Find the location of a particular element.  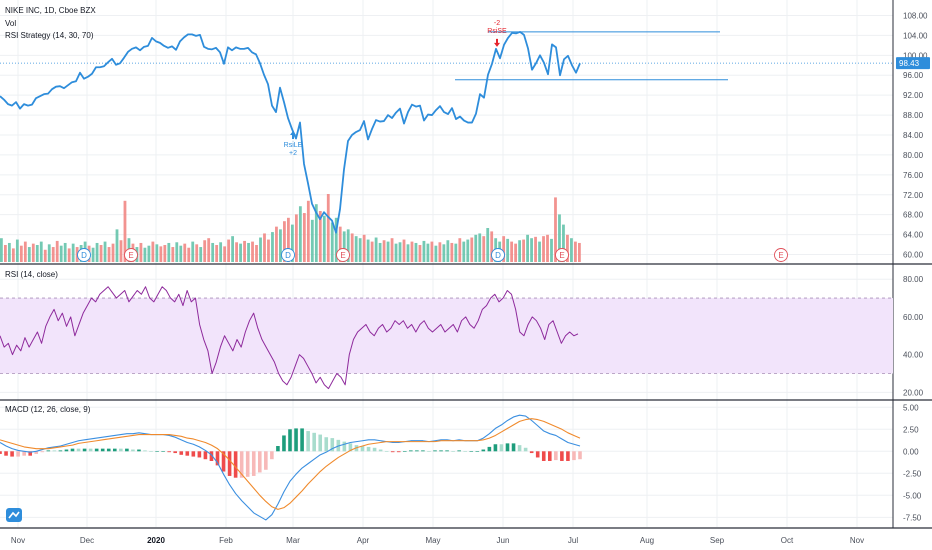

time-tick-label: May is located at coordinates (432, 540).